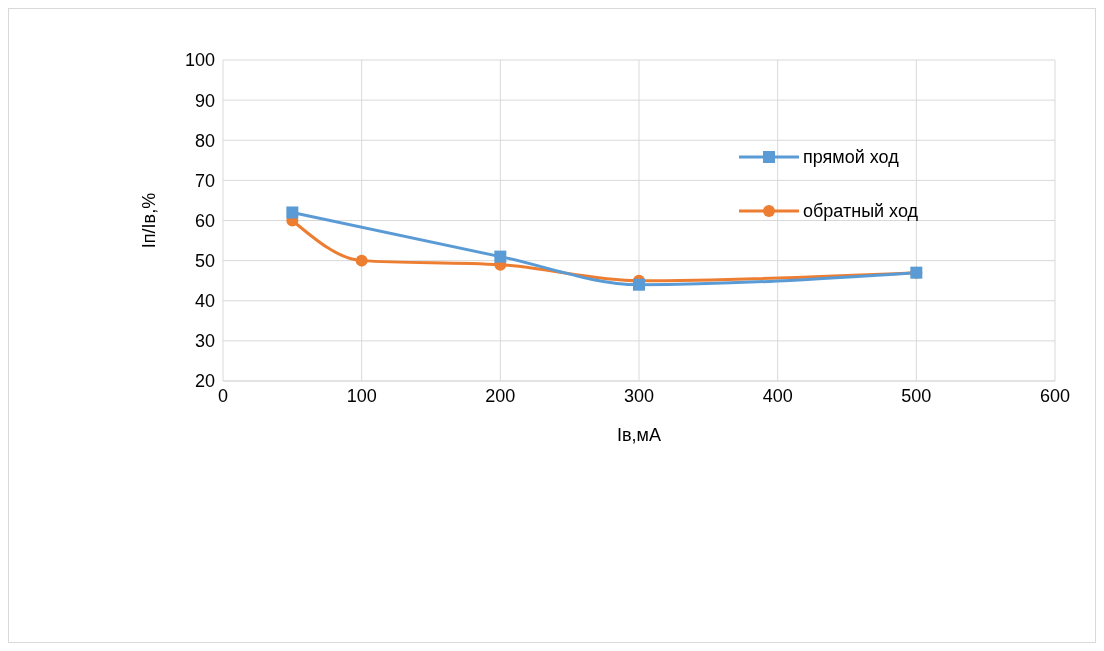 This screenshot has height=651, width=1104. Describe the element at coordinates (204, 140) in the screenshot. I see `y-tick-label: 80` at that location.